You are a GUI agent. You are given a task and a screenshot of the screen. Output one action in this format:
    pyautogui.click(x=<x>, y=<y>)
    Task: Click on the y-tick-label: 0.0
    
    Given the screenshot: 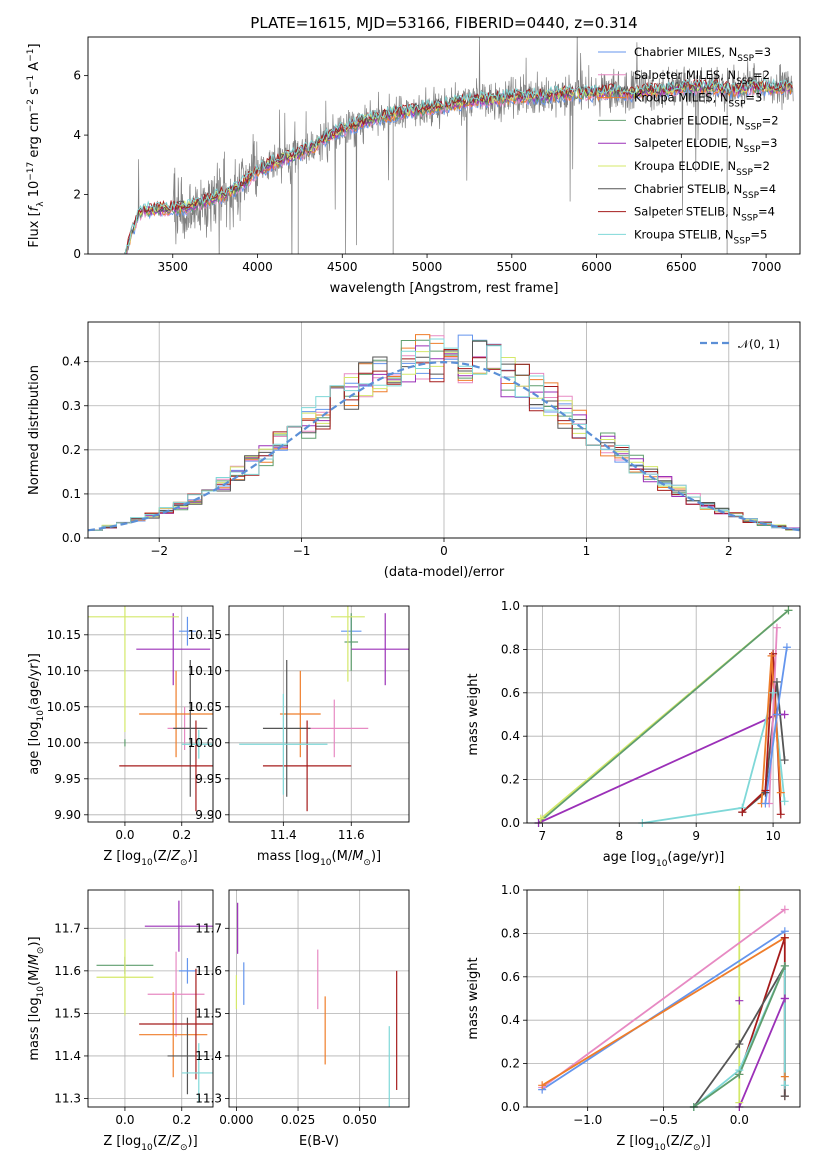 What is the action you would take?
    pyautogui.click(x=510, y=823)
    